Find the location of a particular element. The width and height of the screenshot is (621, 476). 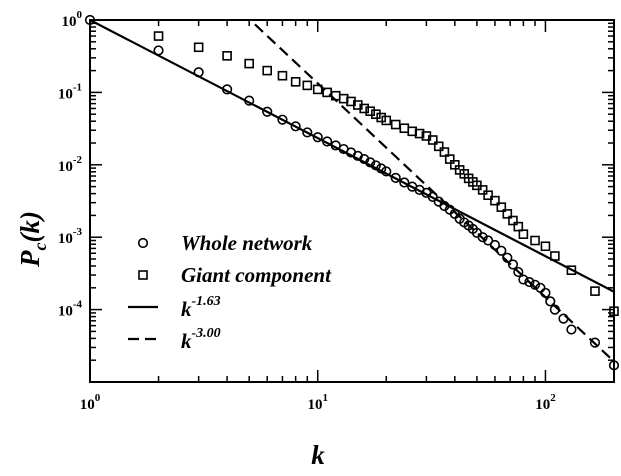

legend-square-marker is located at coordinates (143, 275).